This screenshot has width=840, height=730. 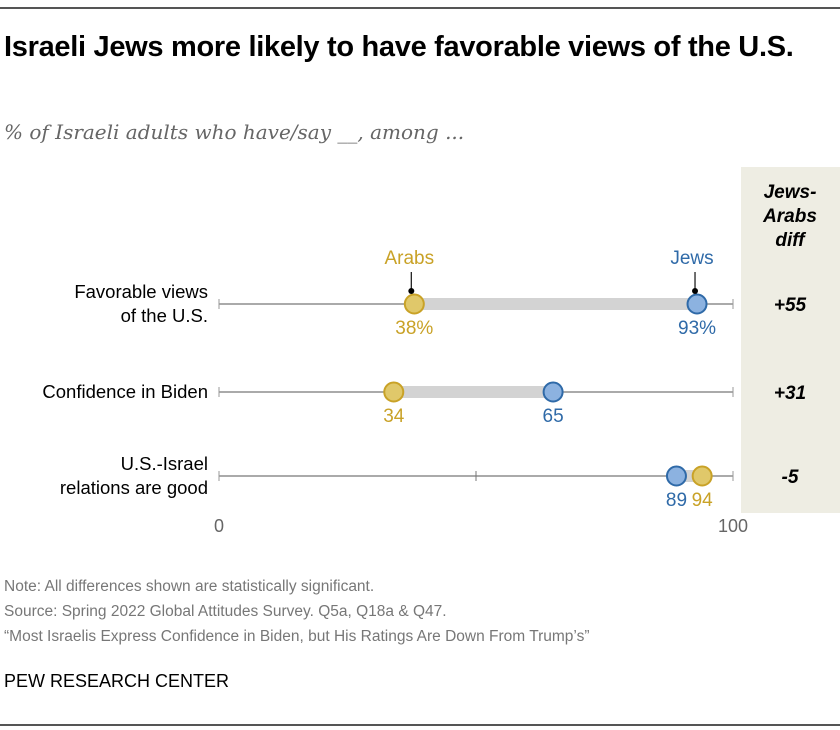 What do you see at coordinates (394, 416) in the screenshot?
I see `arabs-value-label: 34` at bounding box center [394, 416].